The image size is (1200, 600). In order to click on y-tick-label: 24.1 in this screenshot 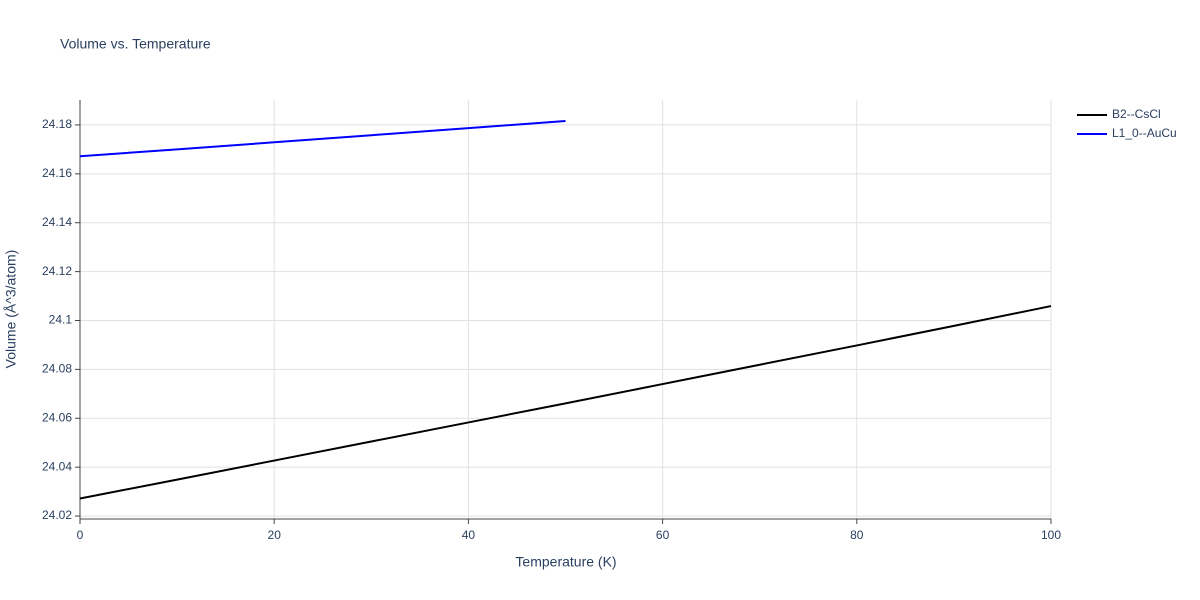, I will do `click(61, 320)`.